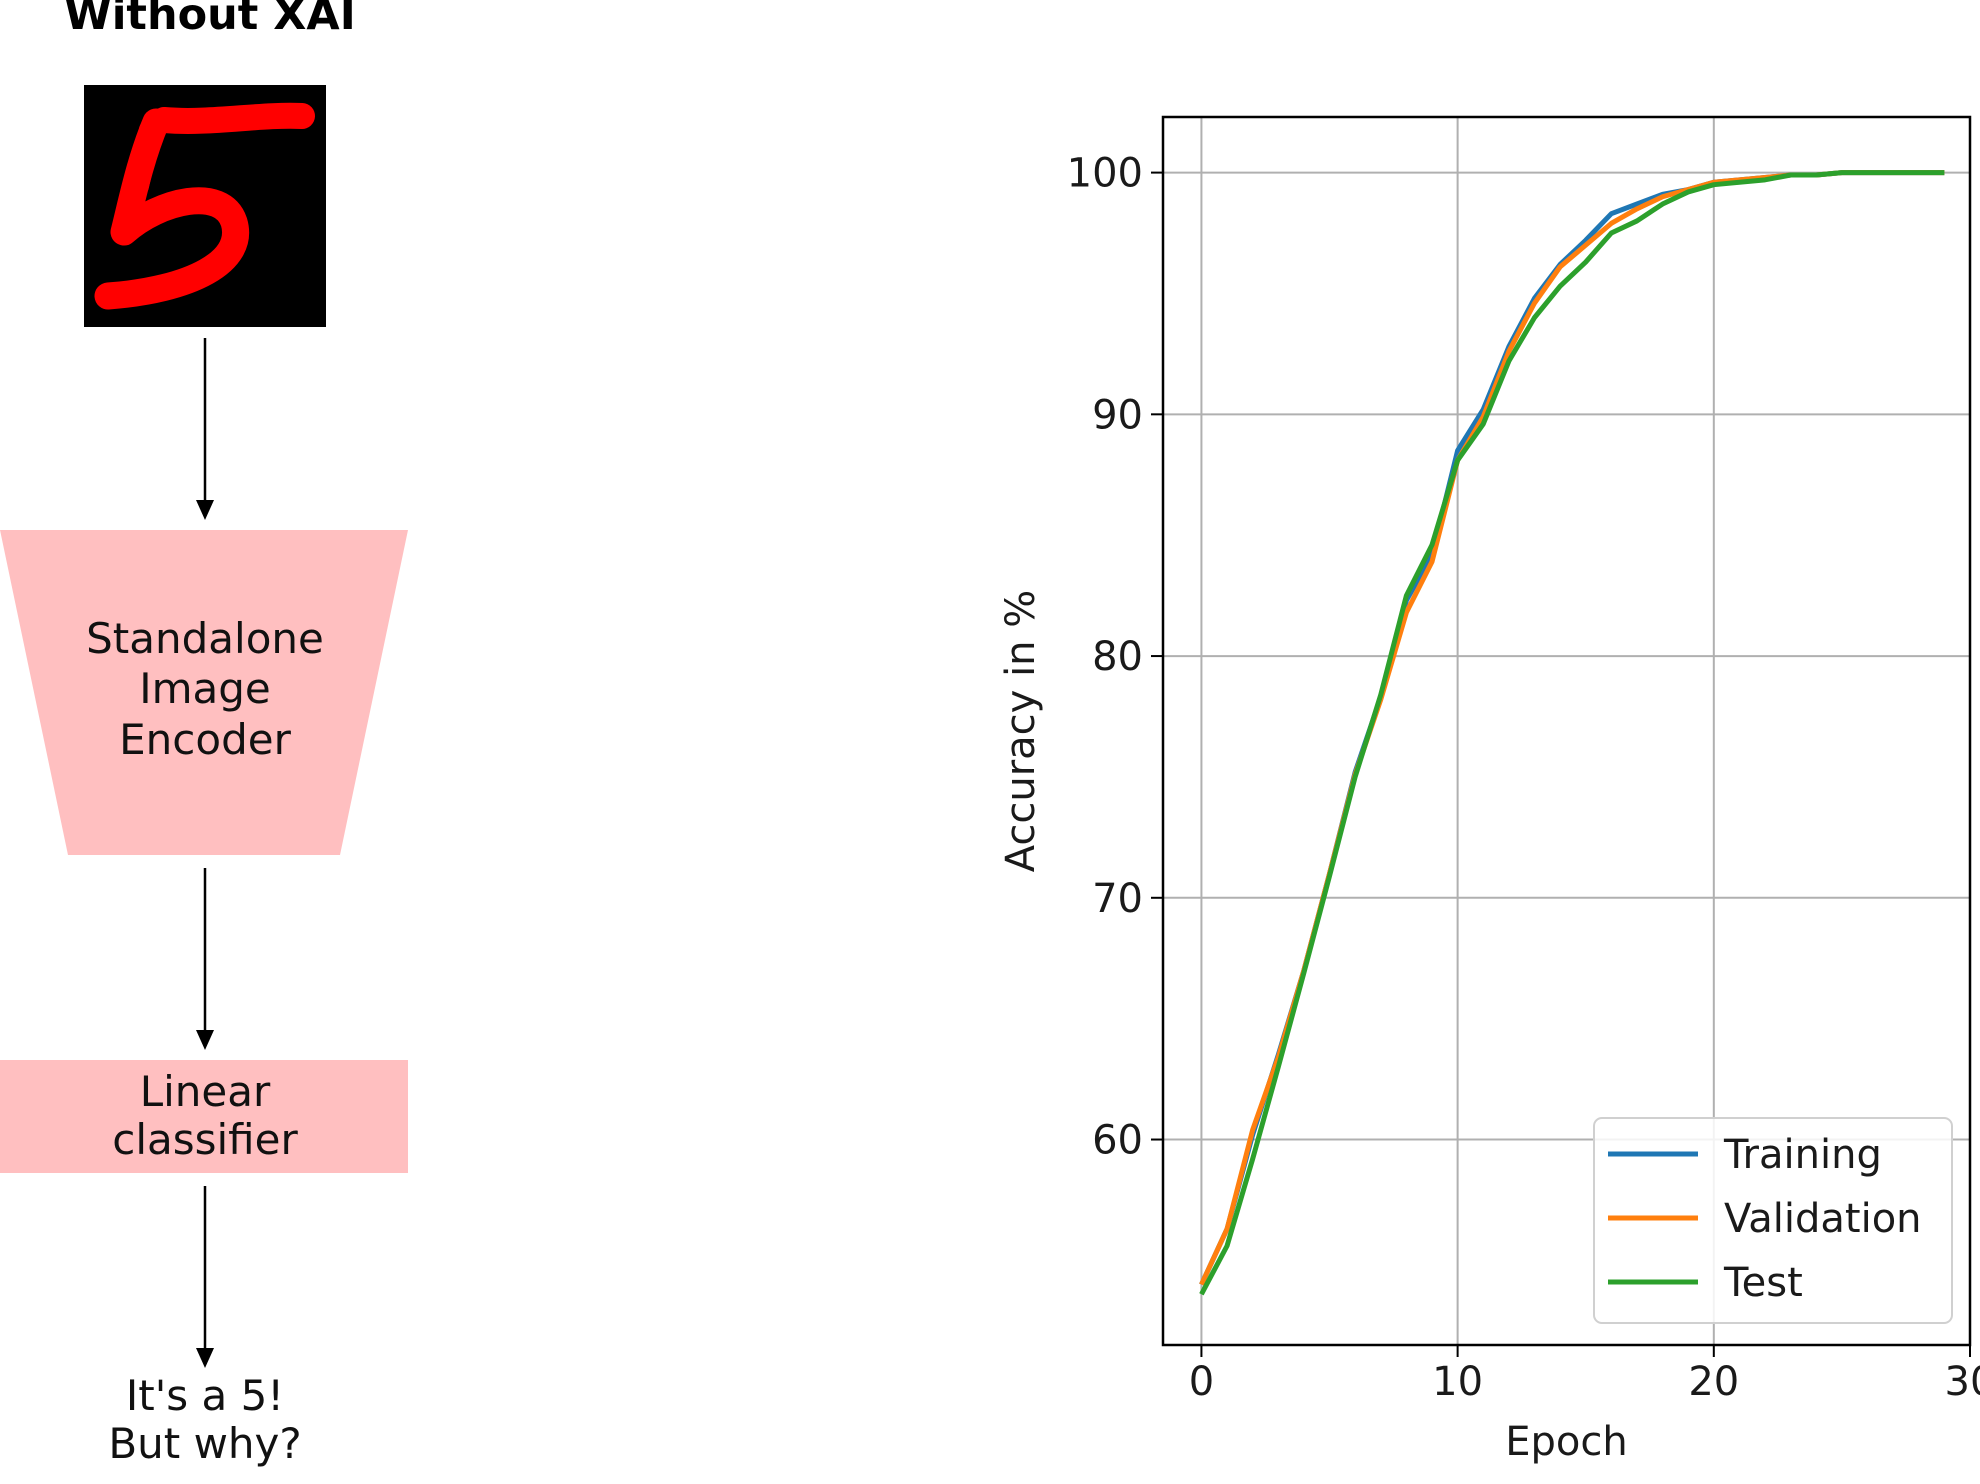 The image size is (1980, 1484). I want to click on output-line-2: But why?, so click(205, 1444).